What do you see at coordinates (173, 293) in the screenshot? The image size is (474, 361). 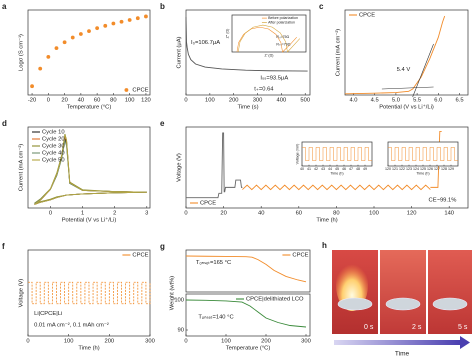 I see `y-axis-label: Weight (wt%)` at bounding box center [173, 293].